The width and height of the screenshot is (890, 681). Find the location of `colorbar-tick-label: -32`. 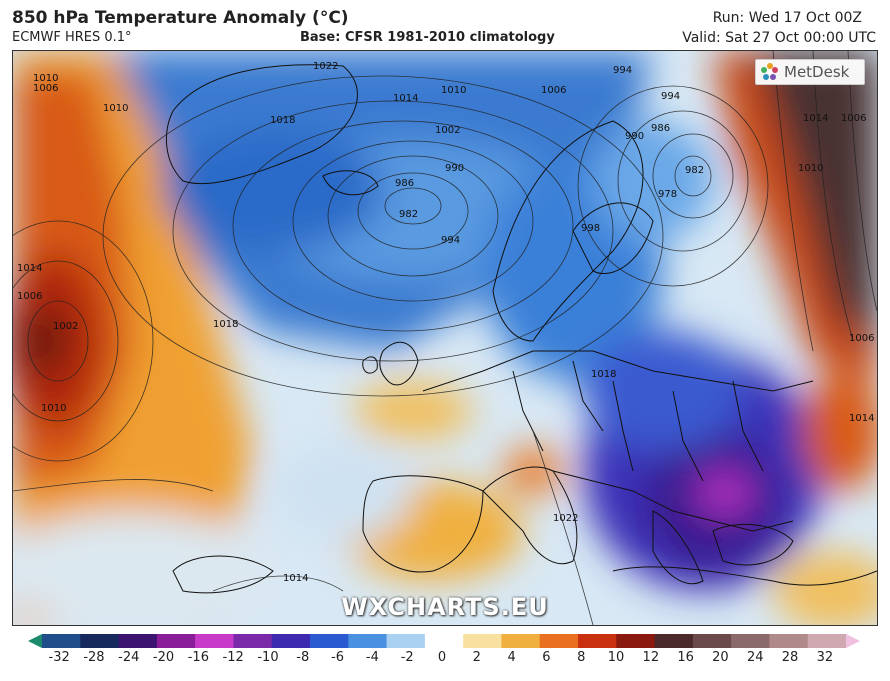

colorbar-tick-label: -32 is located at coordinates (59, 657).